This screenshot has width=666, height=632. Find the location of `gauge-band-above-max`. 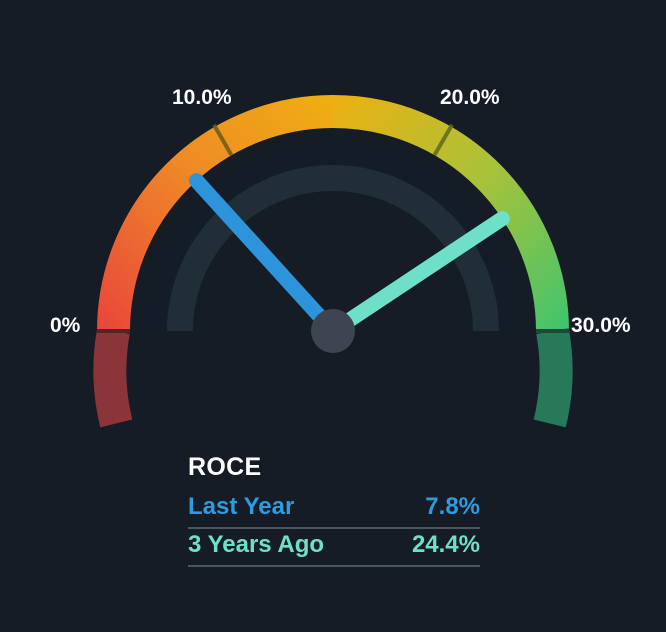

gauge-band-above-max is located at coordinates (553, 378).